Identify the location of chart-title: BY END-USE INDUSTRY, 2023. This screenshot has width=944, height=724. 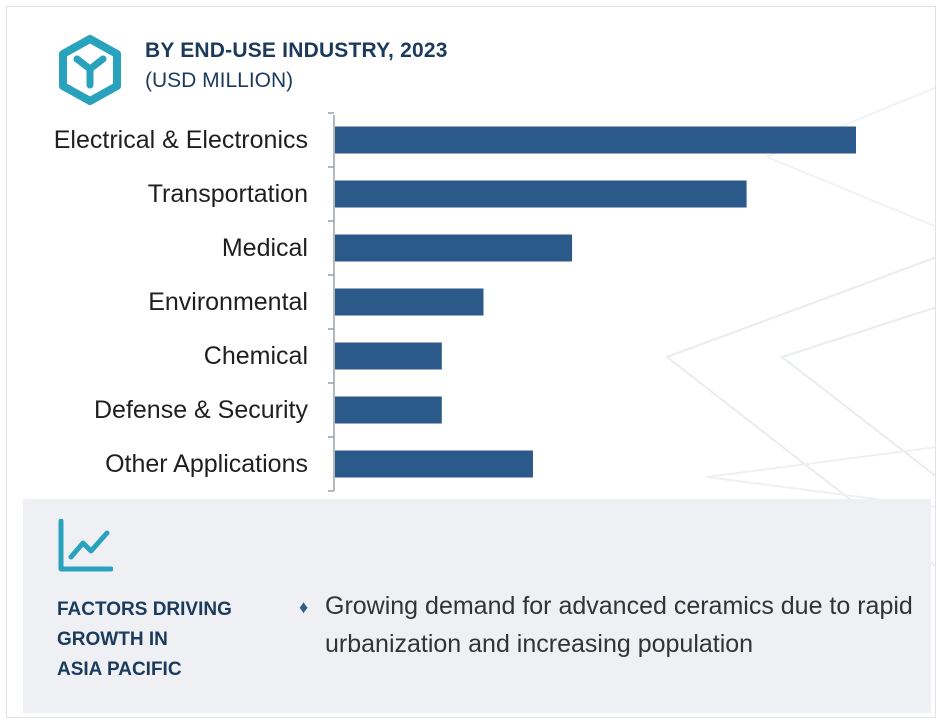
(296, 50).